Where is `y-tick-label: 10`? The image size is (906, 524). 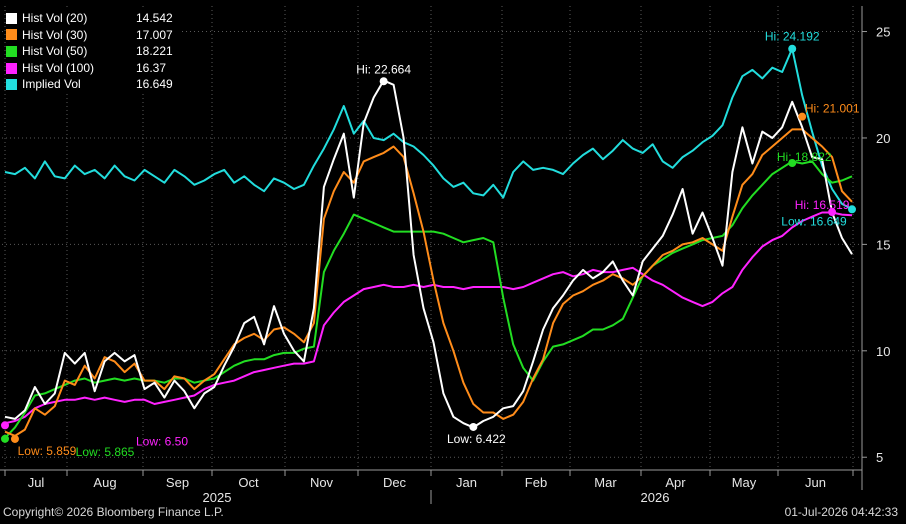 y-tick-label: 10 is located at coordinates (883, 351).